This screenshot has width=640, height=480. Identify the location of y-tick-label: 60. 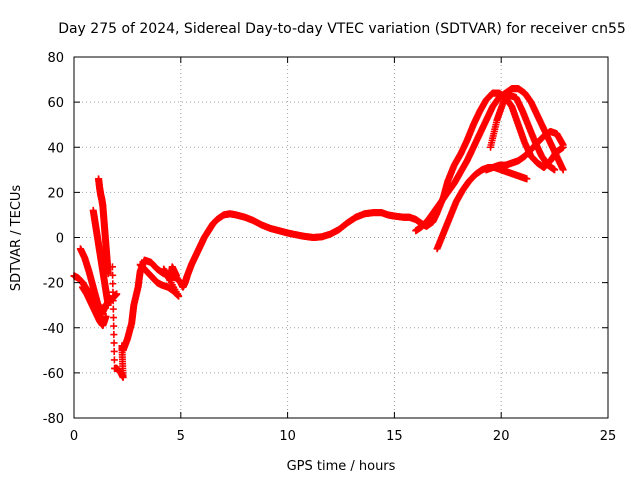
(55, 103).